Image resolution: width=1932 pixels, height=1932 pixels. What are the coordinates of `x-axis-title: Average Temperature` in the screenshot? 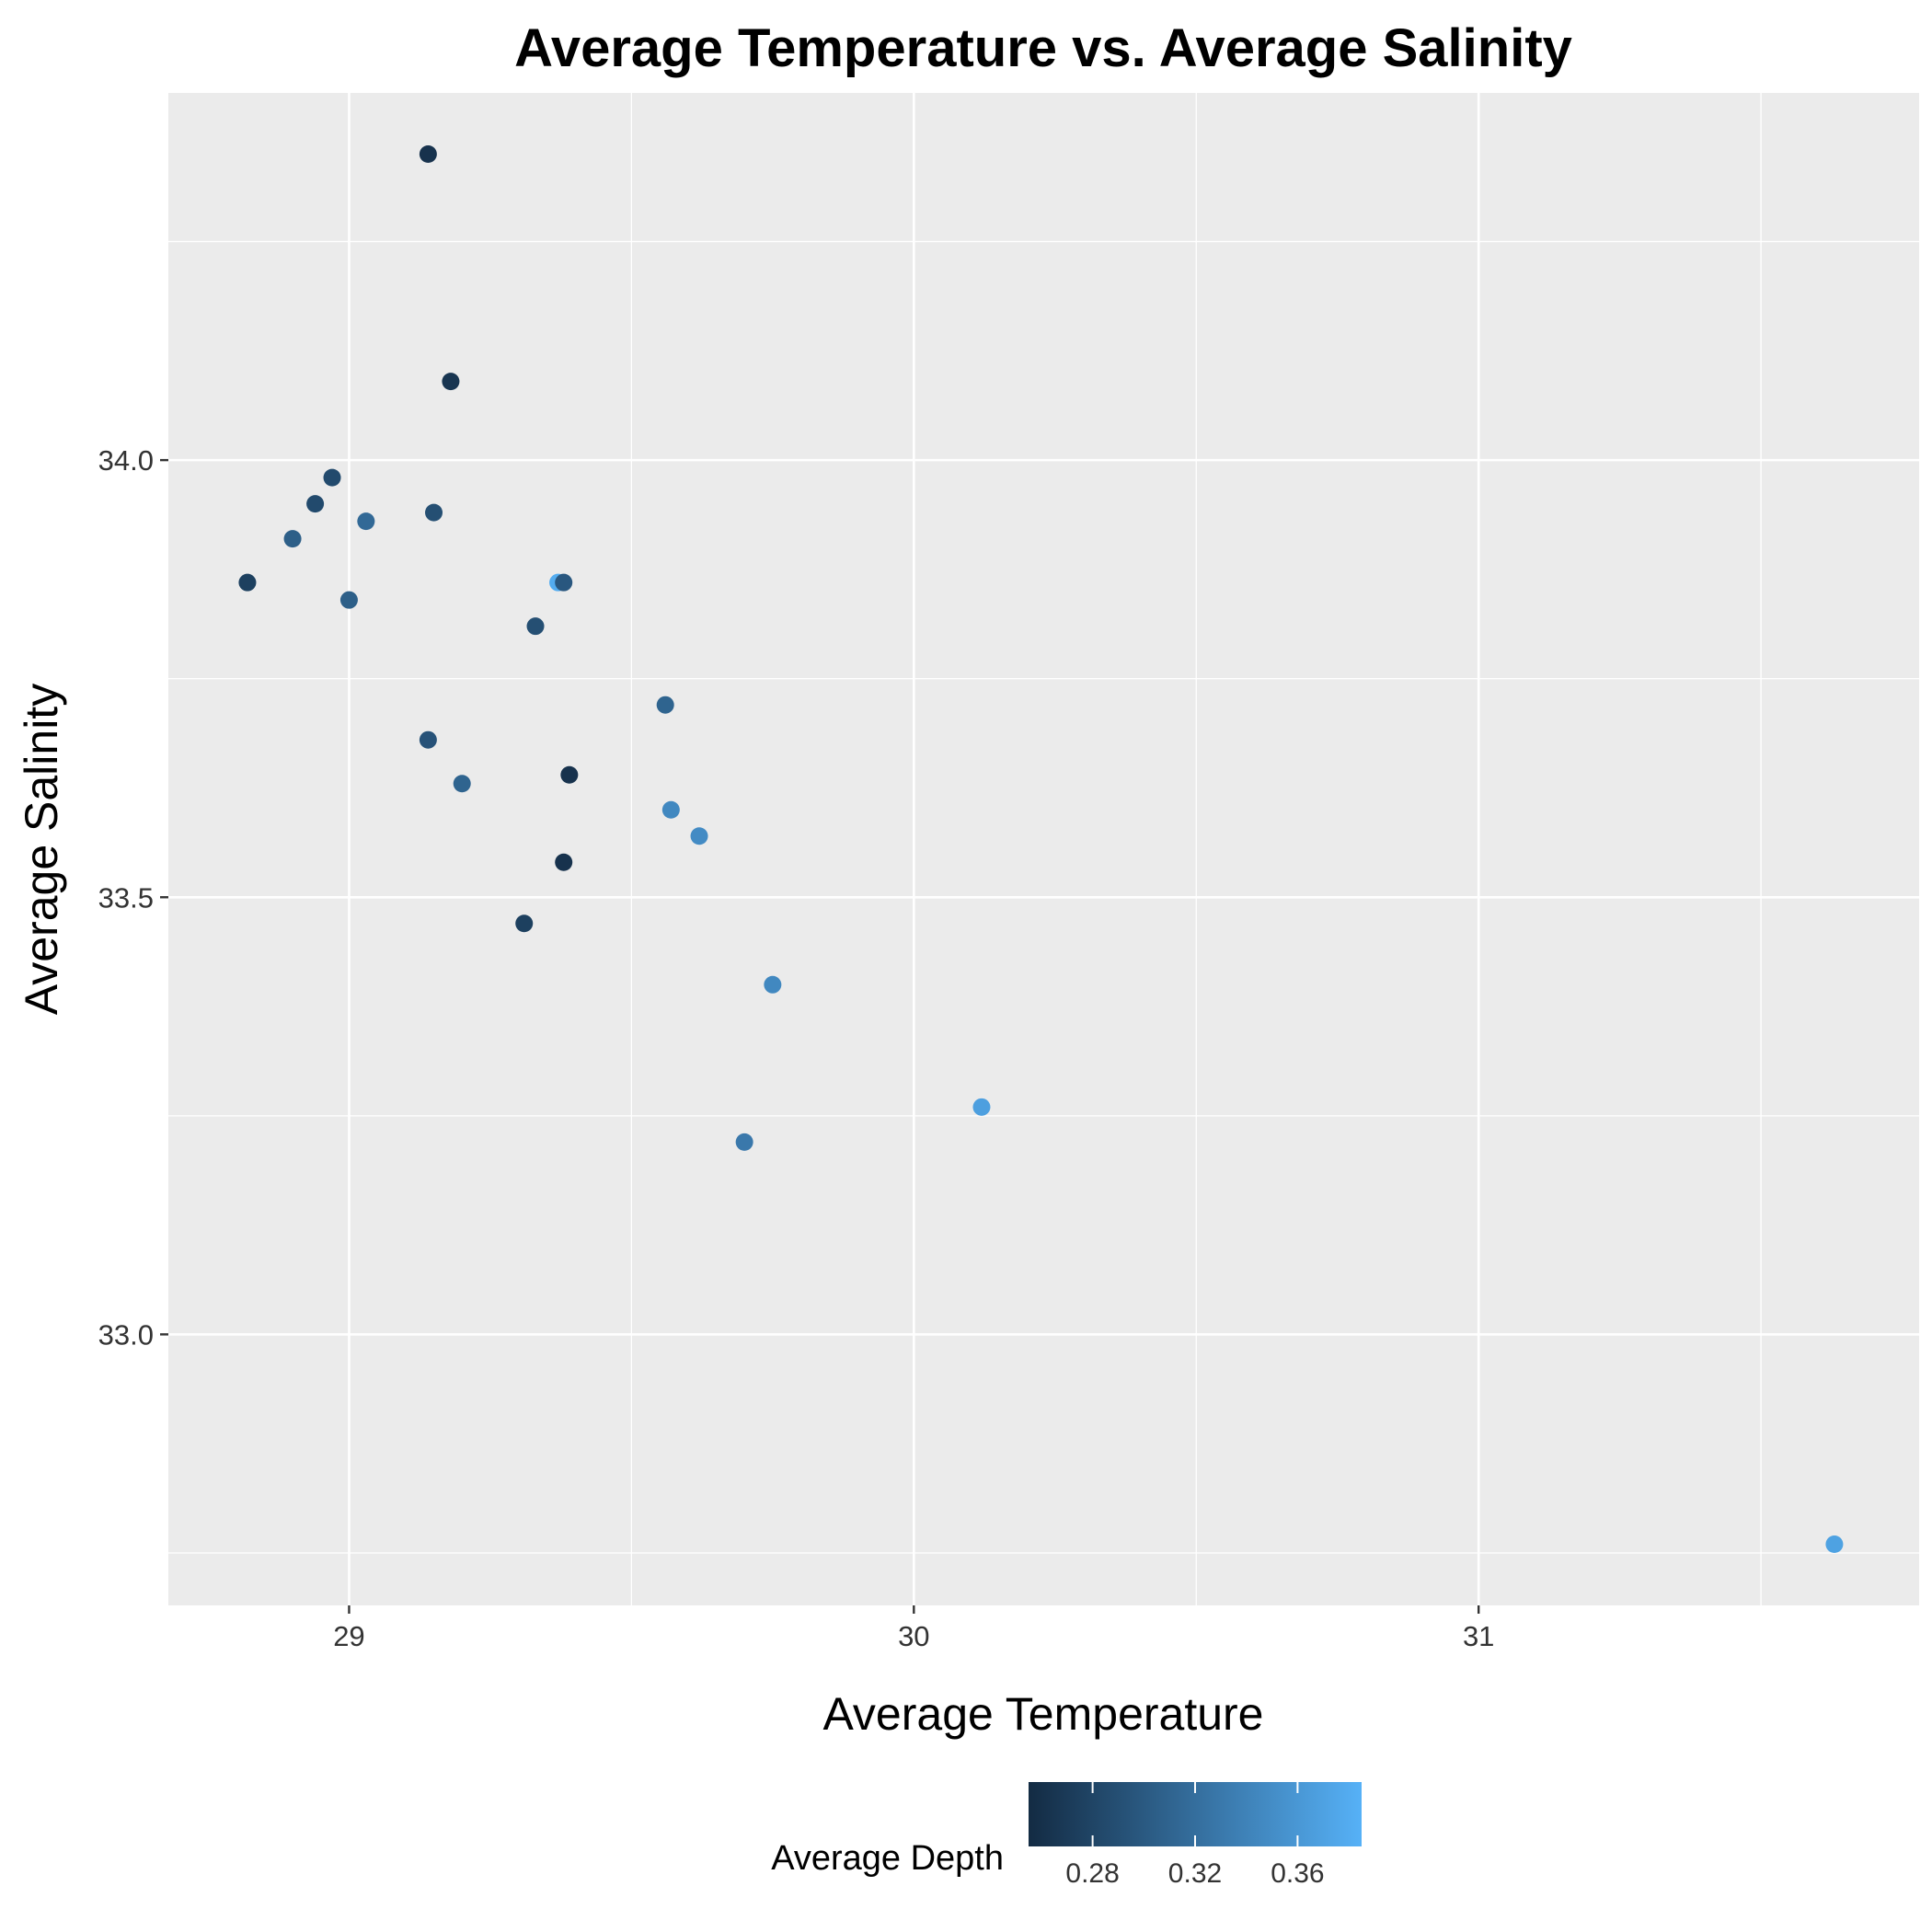 It's located at (1042, 1714).